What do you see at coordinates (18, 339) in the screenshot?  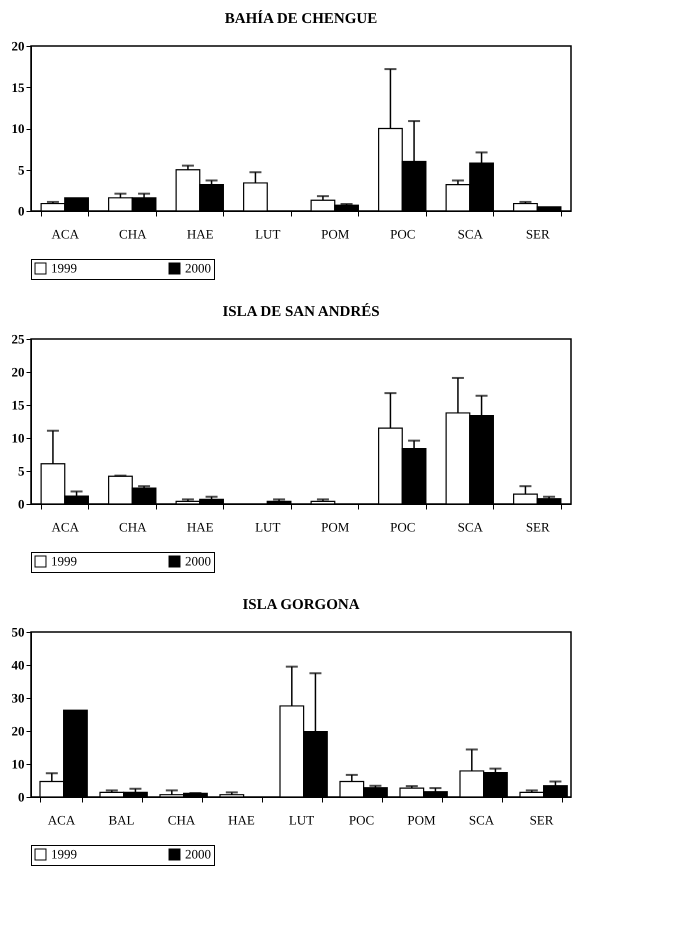 I see `y-tick-label: 25` at bounding box center [18, 339].